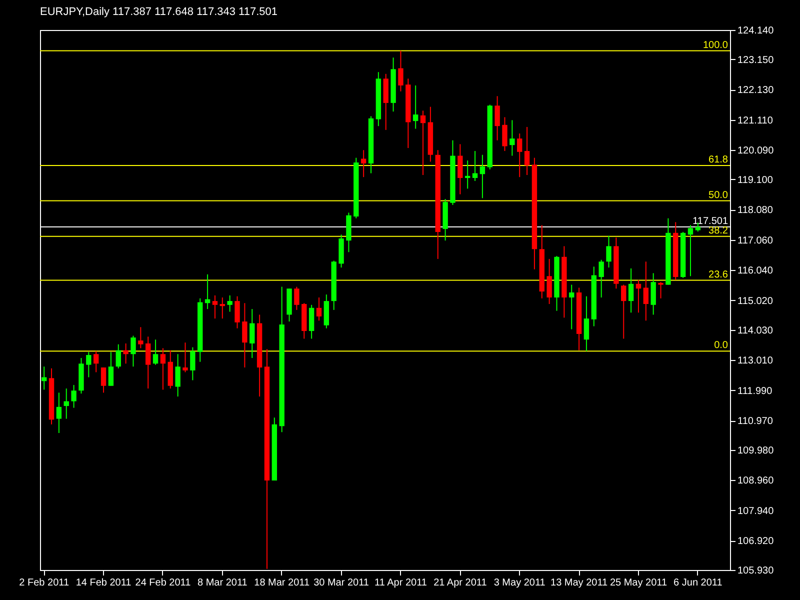 The height and width of the screenshot is (600, 800). What do you see at coordinates (756, 31) in the screenshot?
I see `y-tick-label: 124.140` at bounding box center [756, 31].